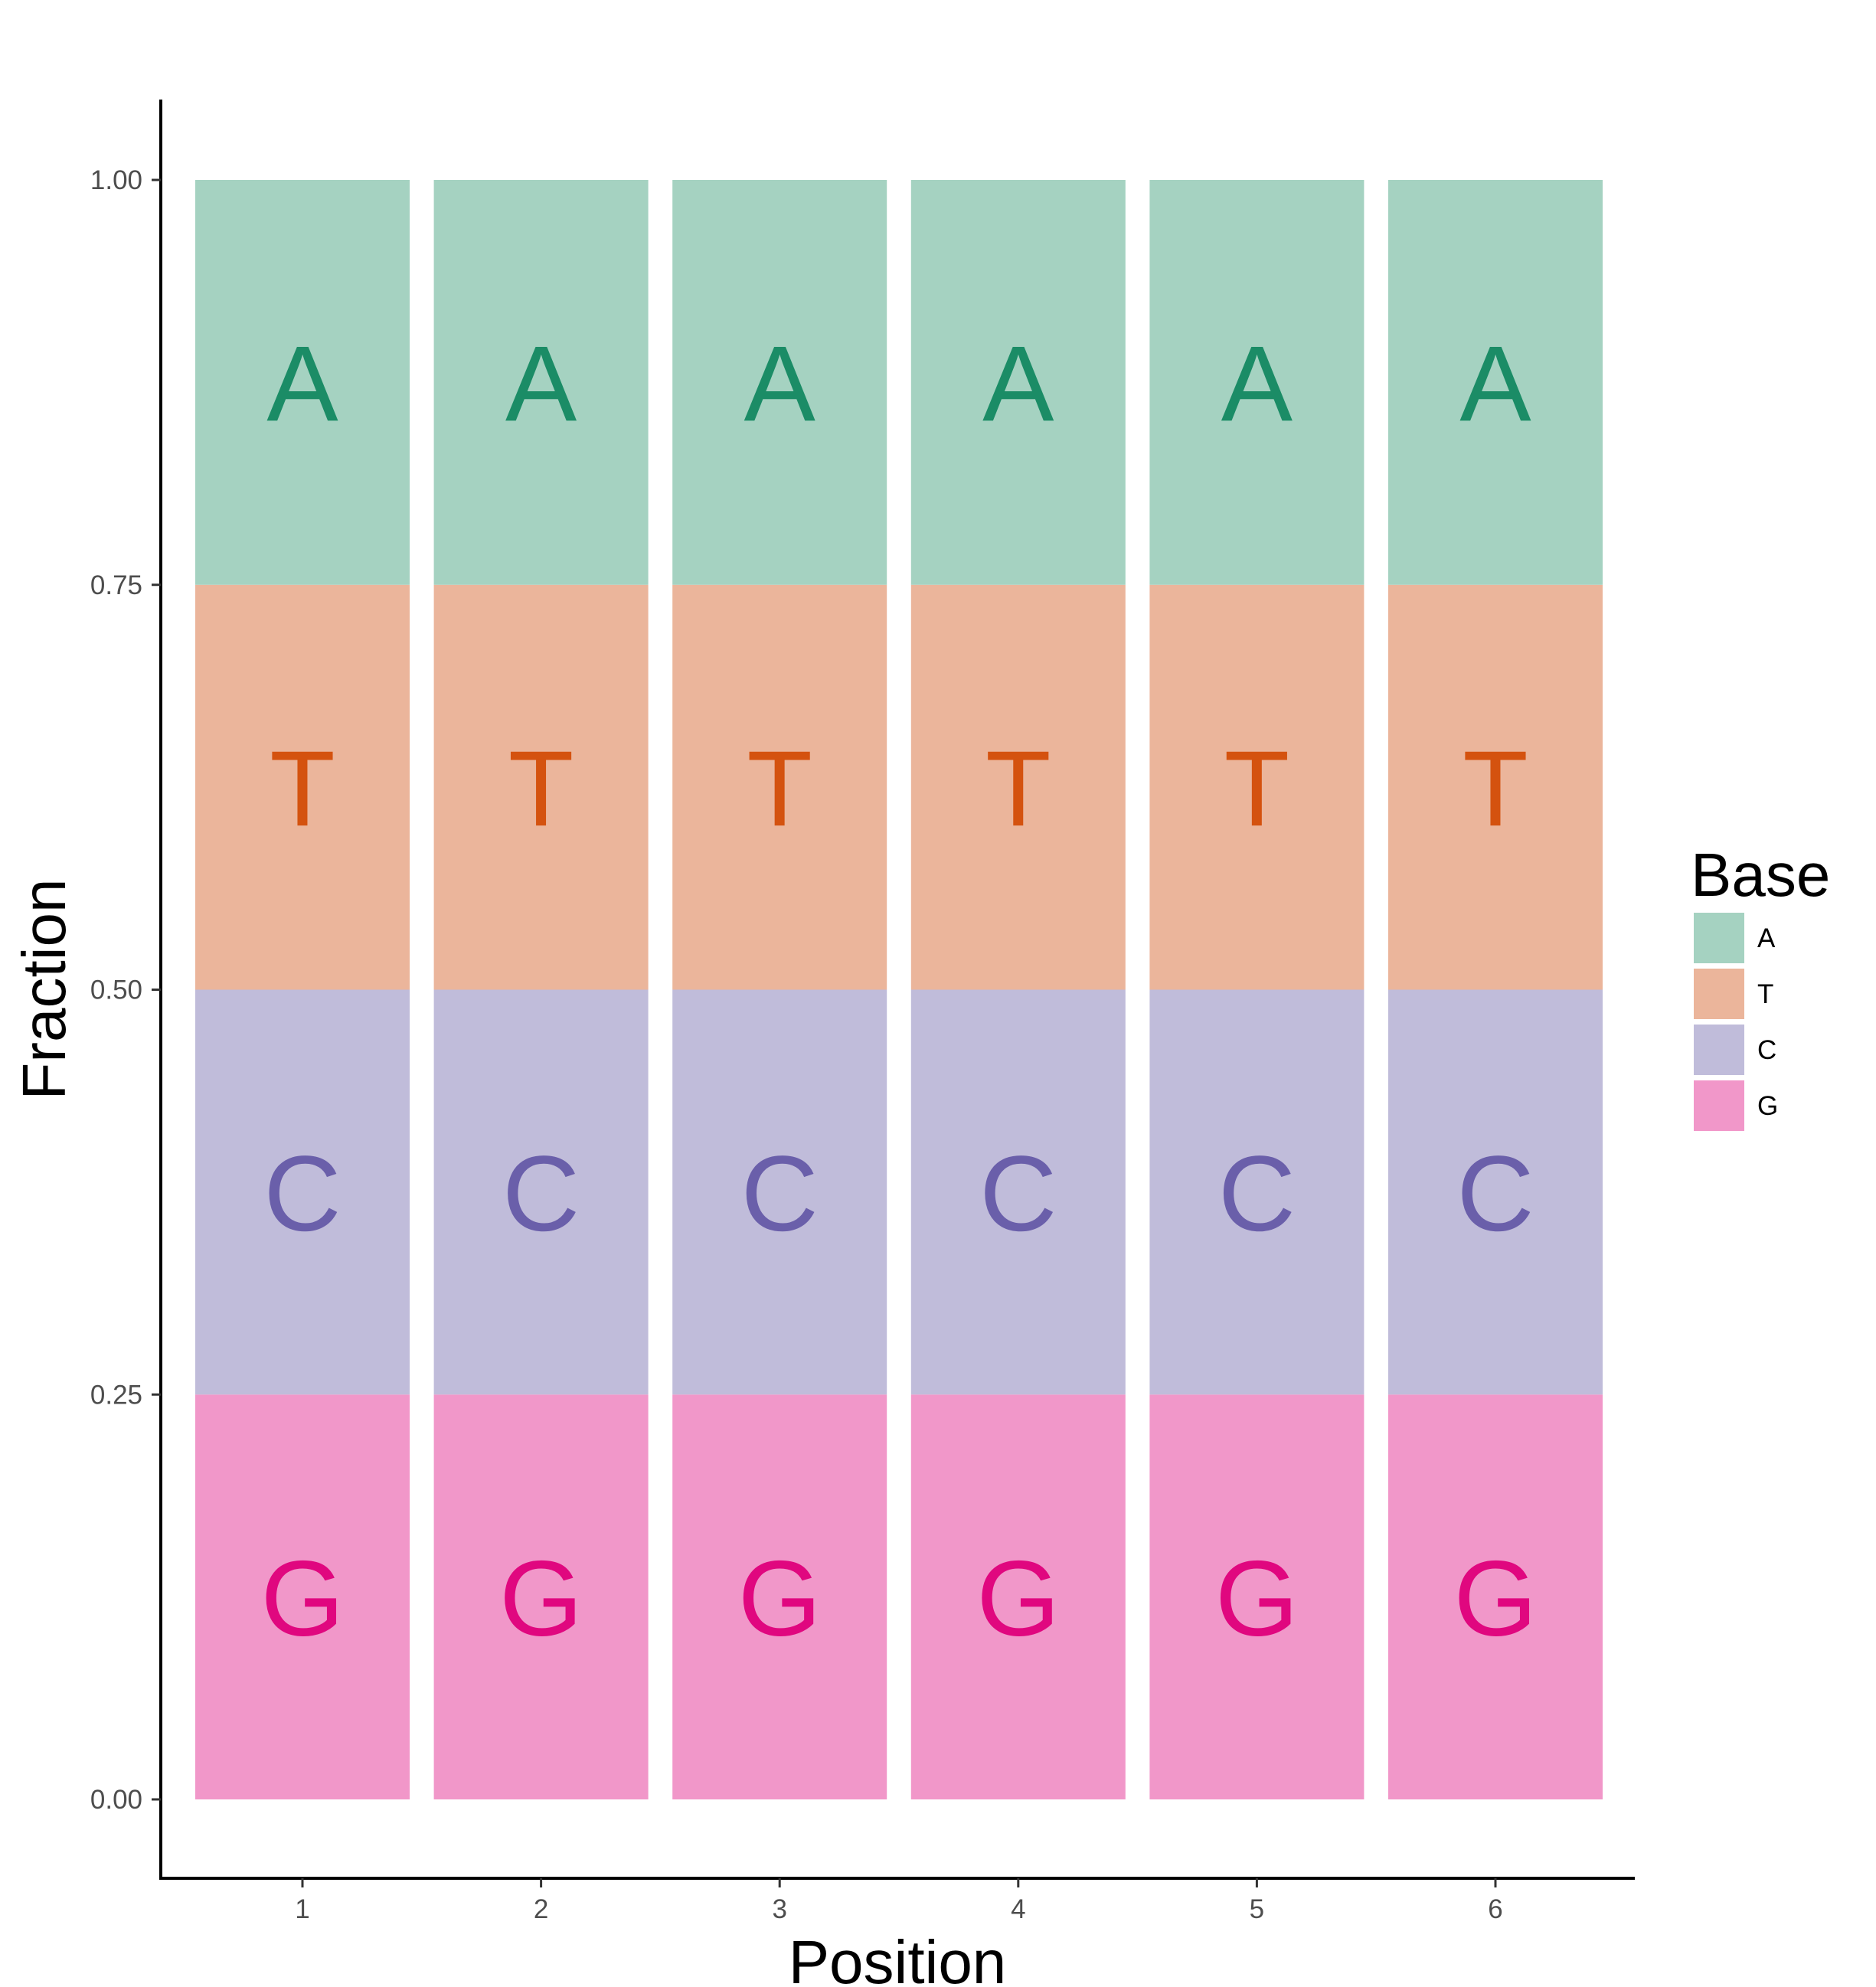 The width and height of the screenshot is (1876, 1987). I want to click on bar-label-G-pos-3: G, so click(780, 1599).